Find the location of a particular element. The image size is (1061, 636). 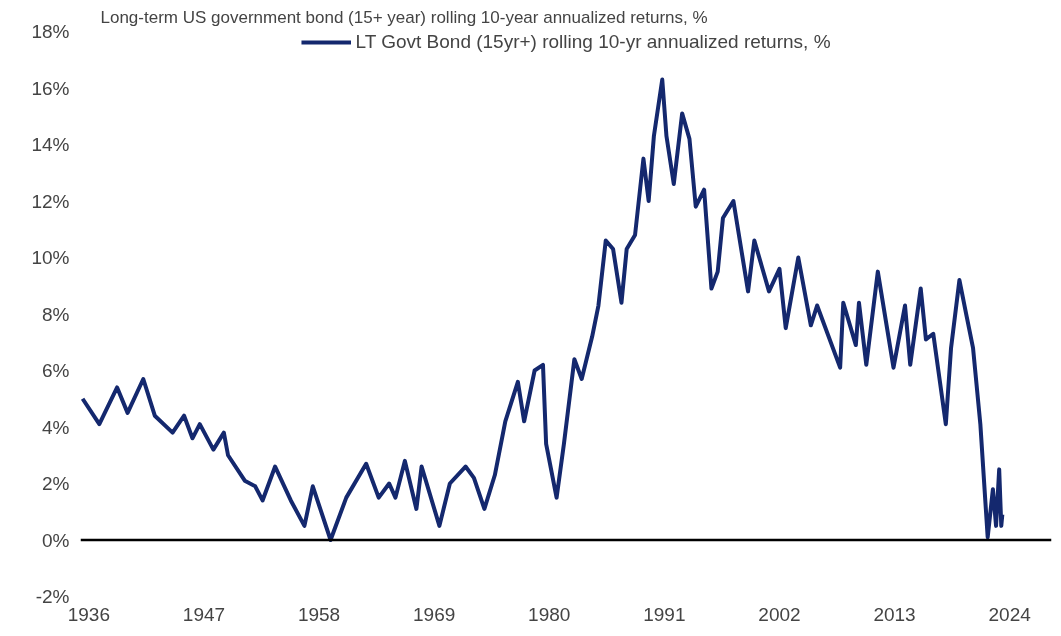

y-tick-label: 0% is located at coordinates (56, 540).